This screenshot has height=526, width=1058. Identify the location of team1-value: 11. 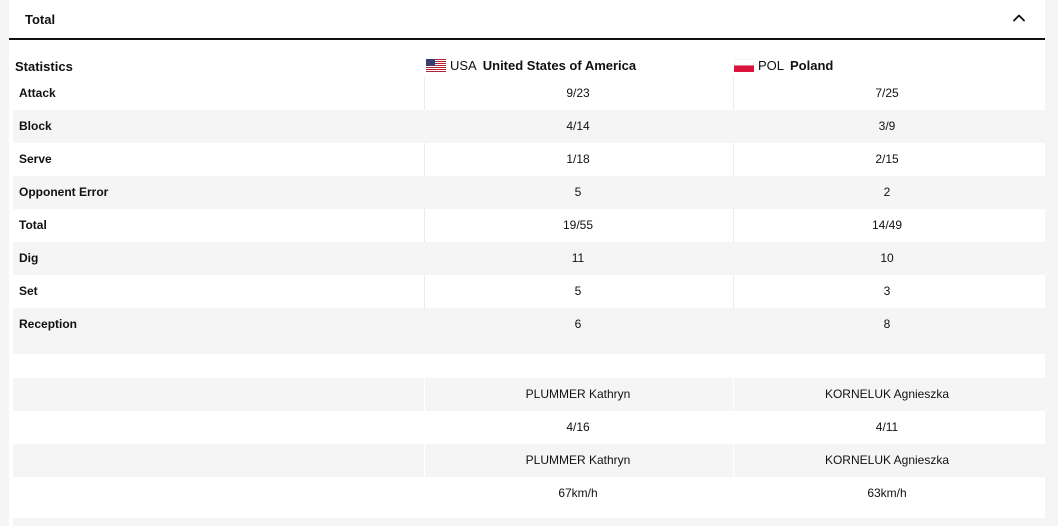
(578, 258).